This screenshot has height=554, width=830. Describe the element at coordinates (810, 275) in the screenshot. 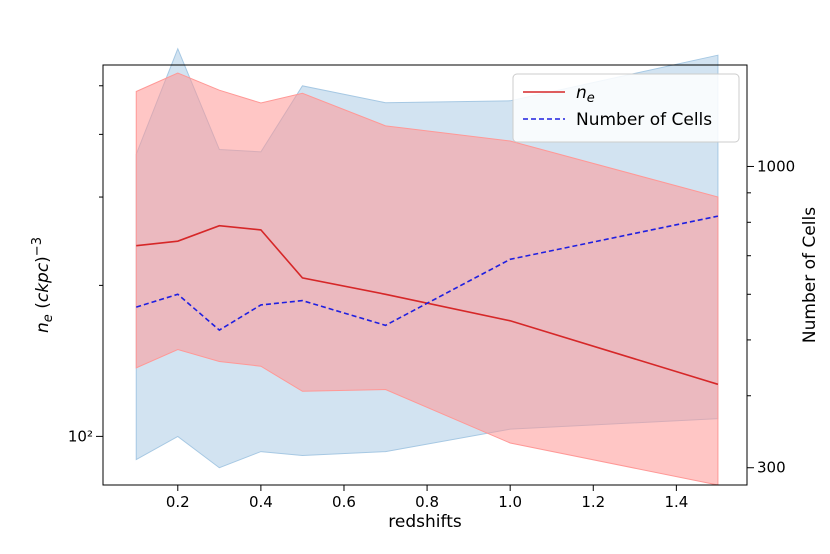

I see `right-y-axis-label: Number of Cells` at that location.